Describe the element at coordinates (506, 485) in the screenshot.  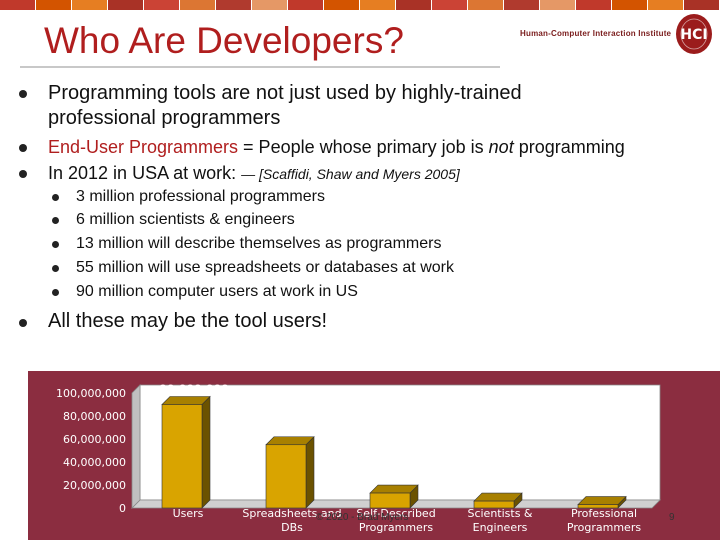
I see `data-label: 6,000,000` at that location.